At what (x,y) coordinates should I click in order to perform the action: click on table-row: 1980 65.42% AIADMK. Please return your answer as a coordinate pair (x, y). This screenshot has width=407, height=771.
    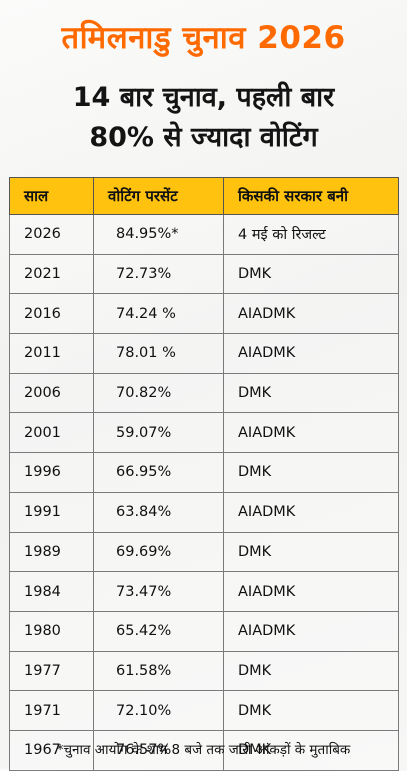
    Looking at the image, I should click on (204, 631).